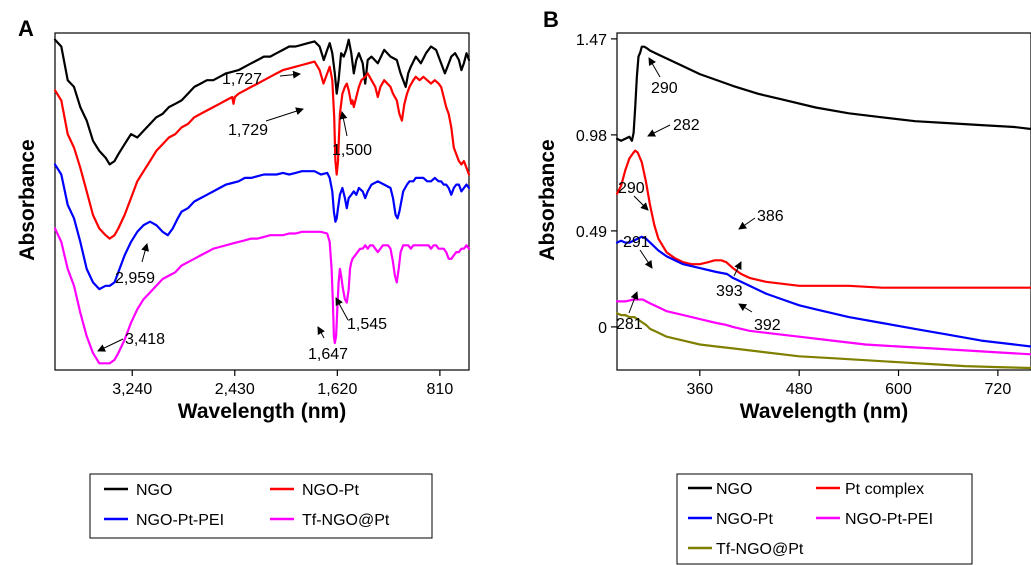 This screenshot has width=1031, height=565. I want to click on legend-a: NGO NGO-Pt NGO-Pt-PEI Tf-NGO@Pt, so click(261, 506).